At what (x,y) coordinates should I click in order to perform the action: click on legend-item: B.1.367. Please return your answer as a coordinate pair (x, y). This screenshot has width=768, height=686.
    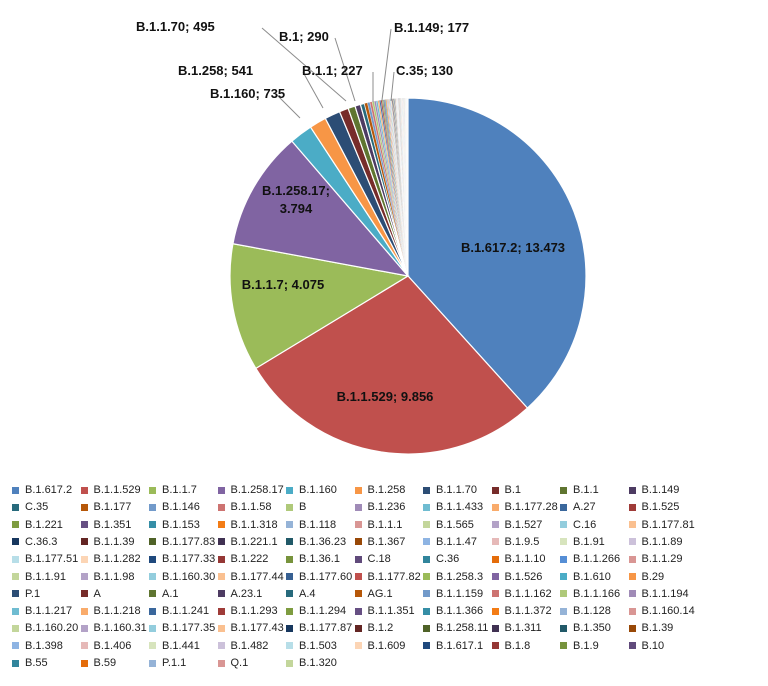
    Looking at the image, I should click on (380, 542).